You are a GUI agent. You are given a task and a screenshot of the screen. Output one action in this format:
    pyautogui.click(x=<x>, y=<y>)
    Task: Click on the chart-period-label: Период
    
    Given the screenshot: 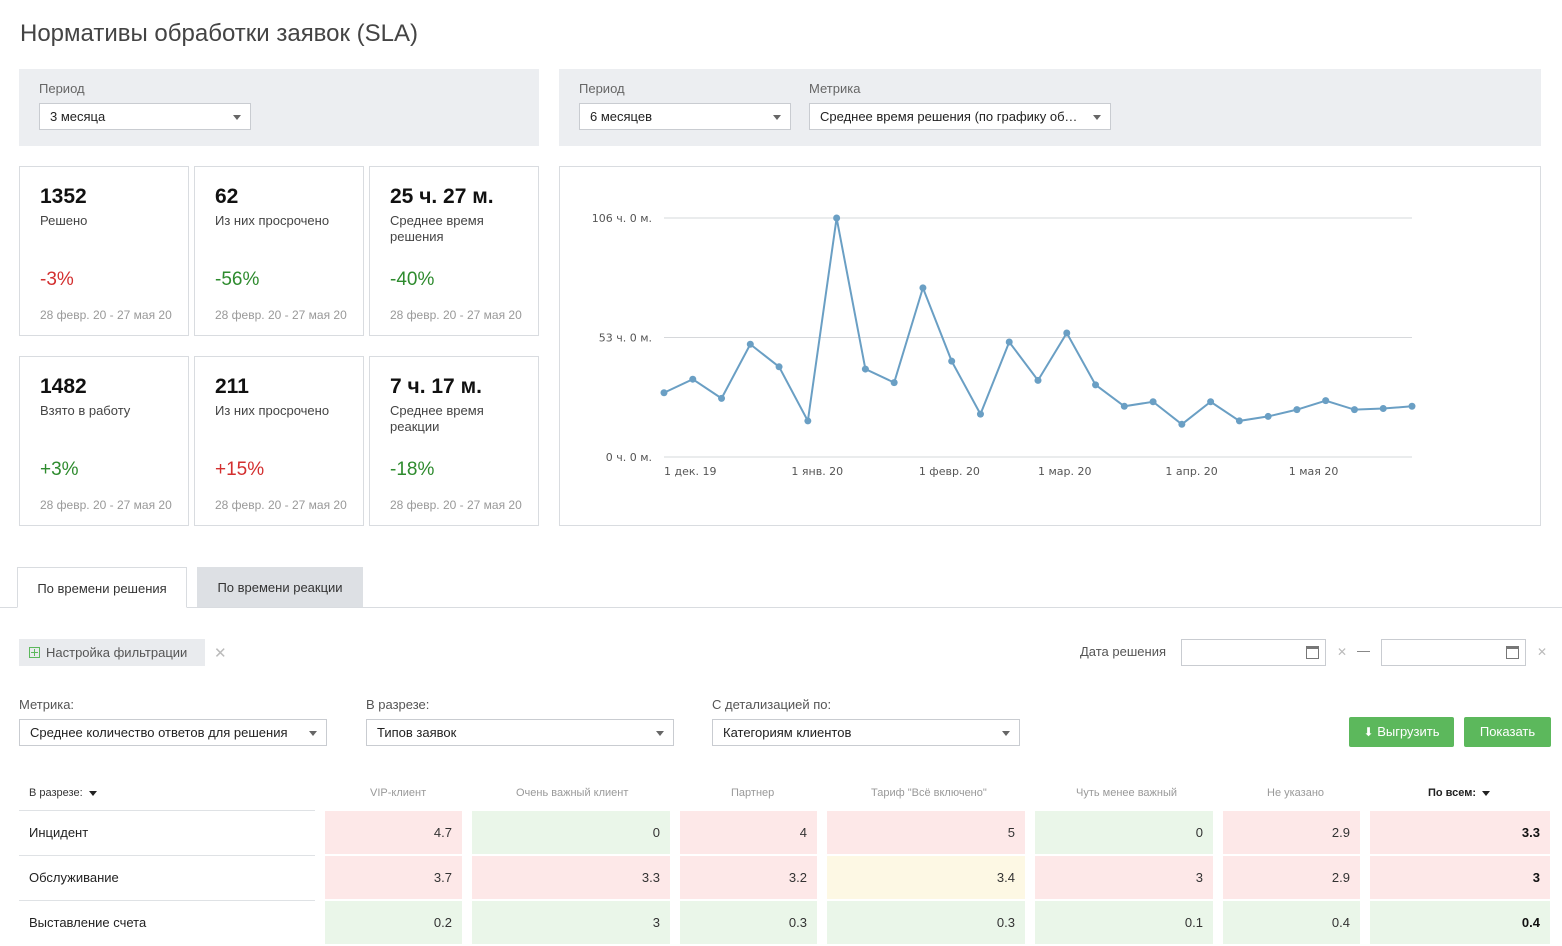 What is the action you would take?
    pyautogui.click(x=602, y=88)
    